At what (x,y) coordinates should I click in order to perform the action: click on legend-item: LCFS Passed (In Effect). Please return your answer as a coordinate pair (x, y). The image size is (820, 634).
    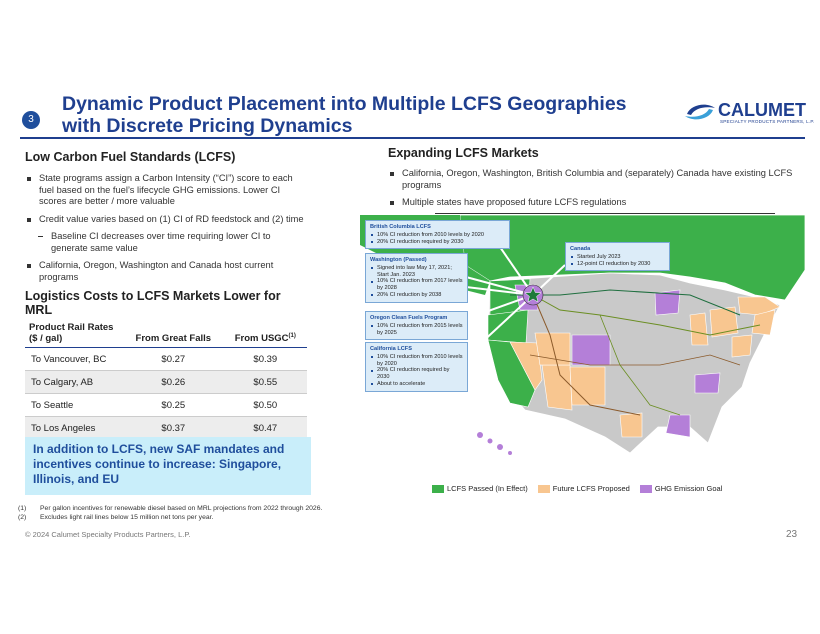
    Looking at the image, I should click on (480, 488).